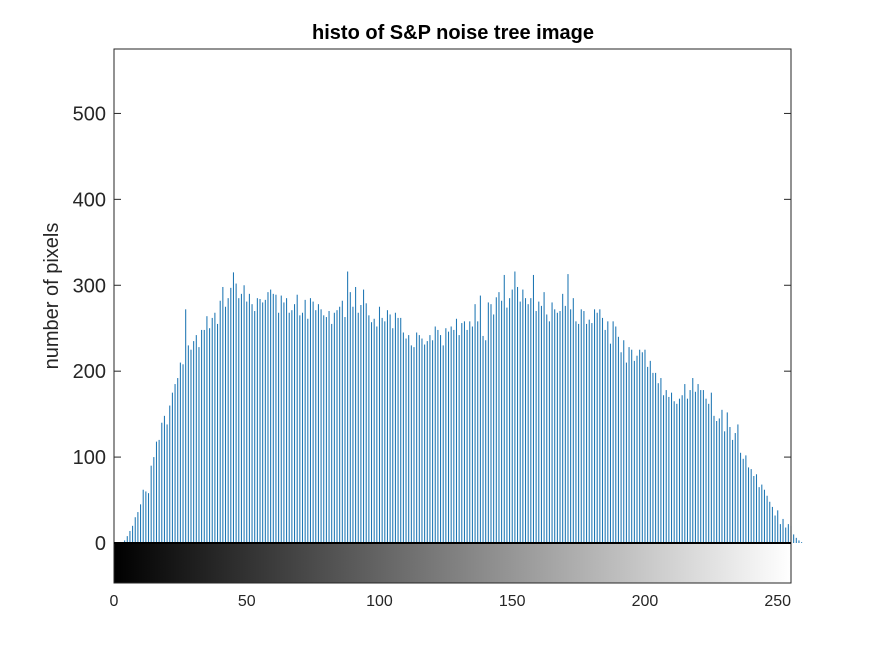  I want to click on y-tick-label: 0, so click(100, 544).